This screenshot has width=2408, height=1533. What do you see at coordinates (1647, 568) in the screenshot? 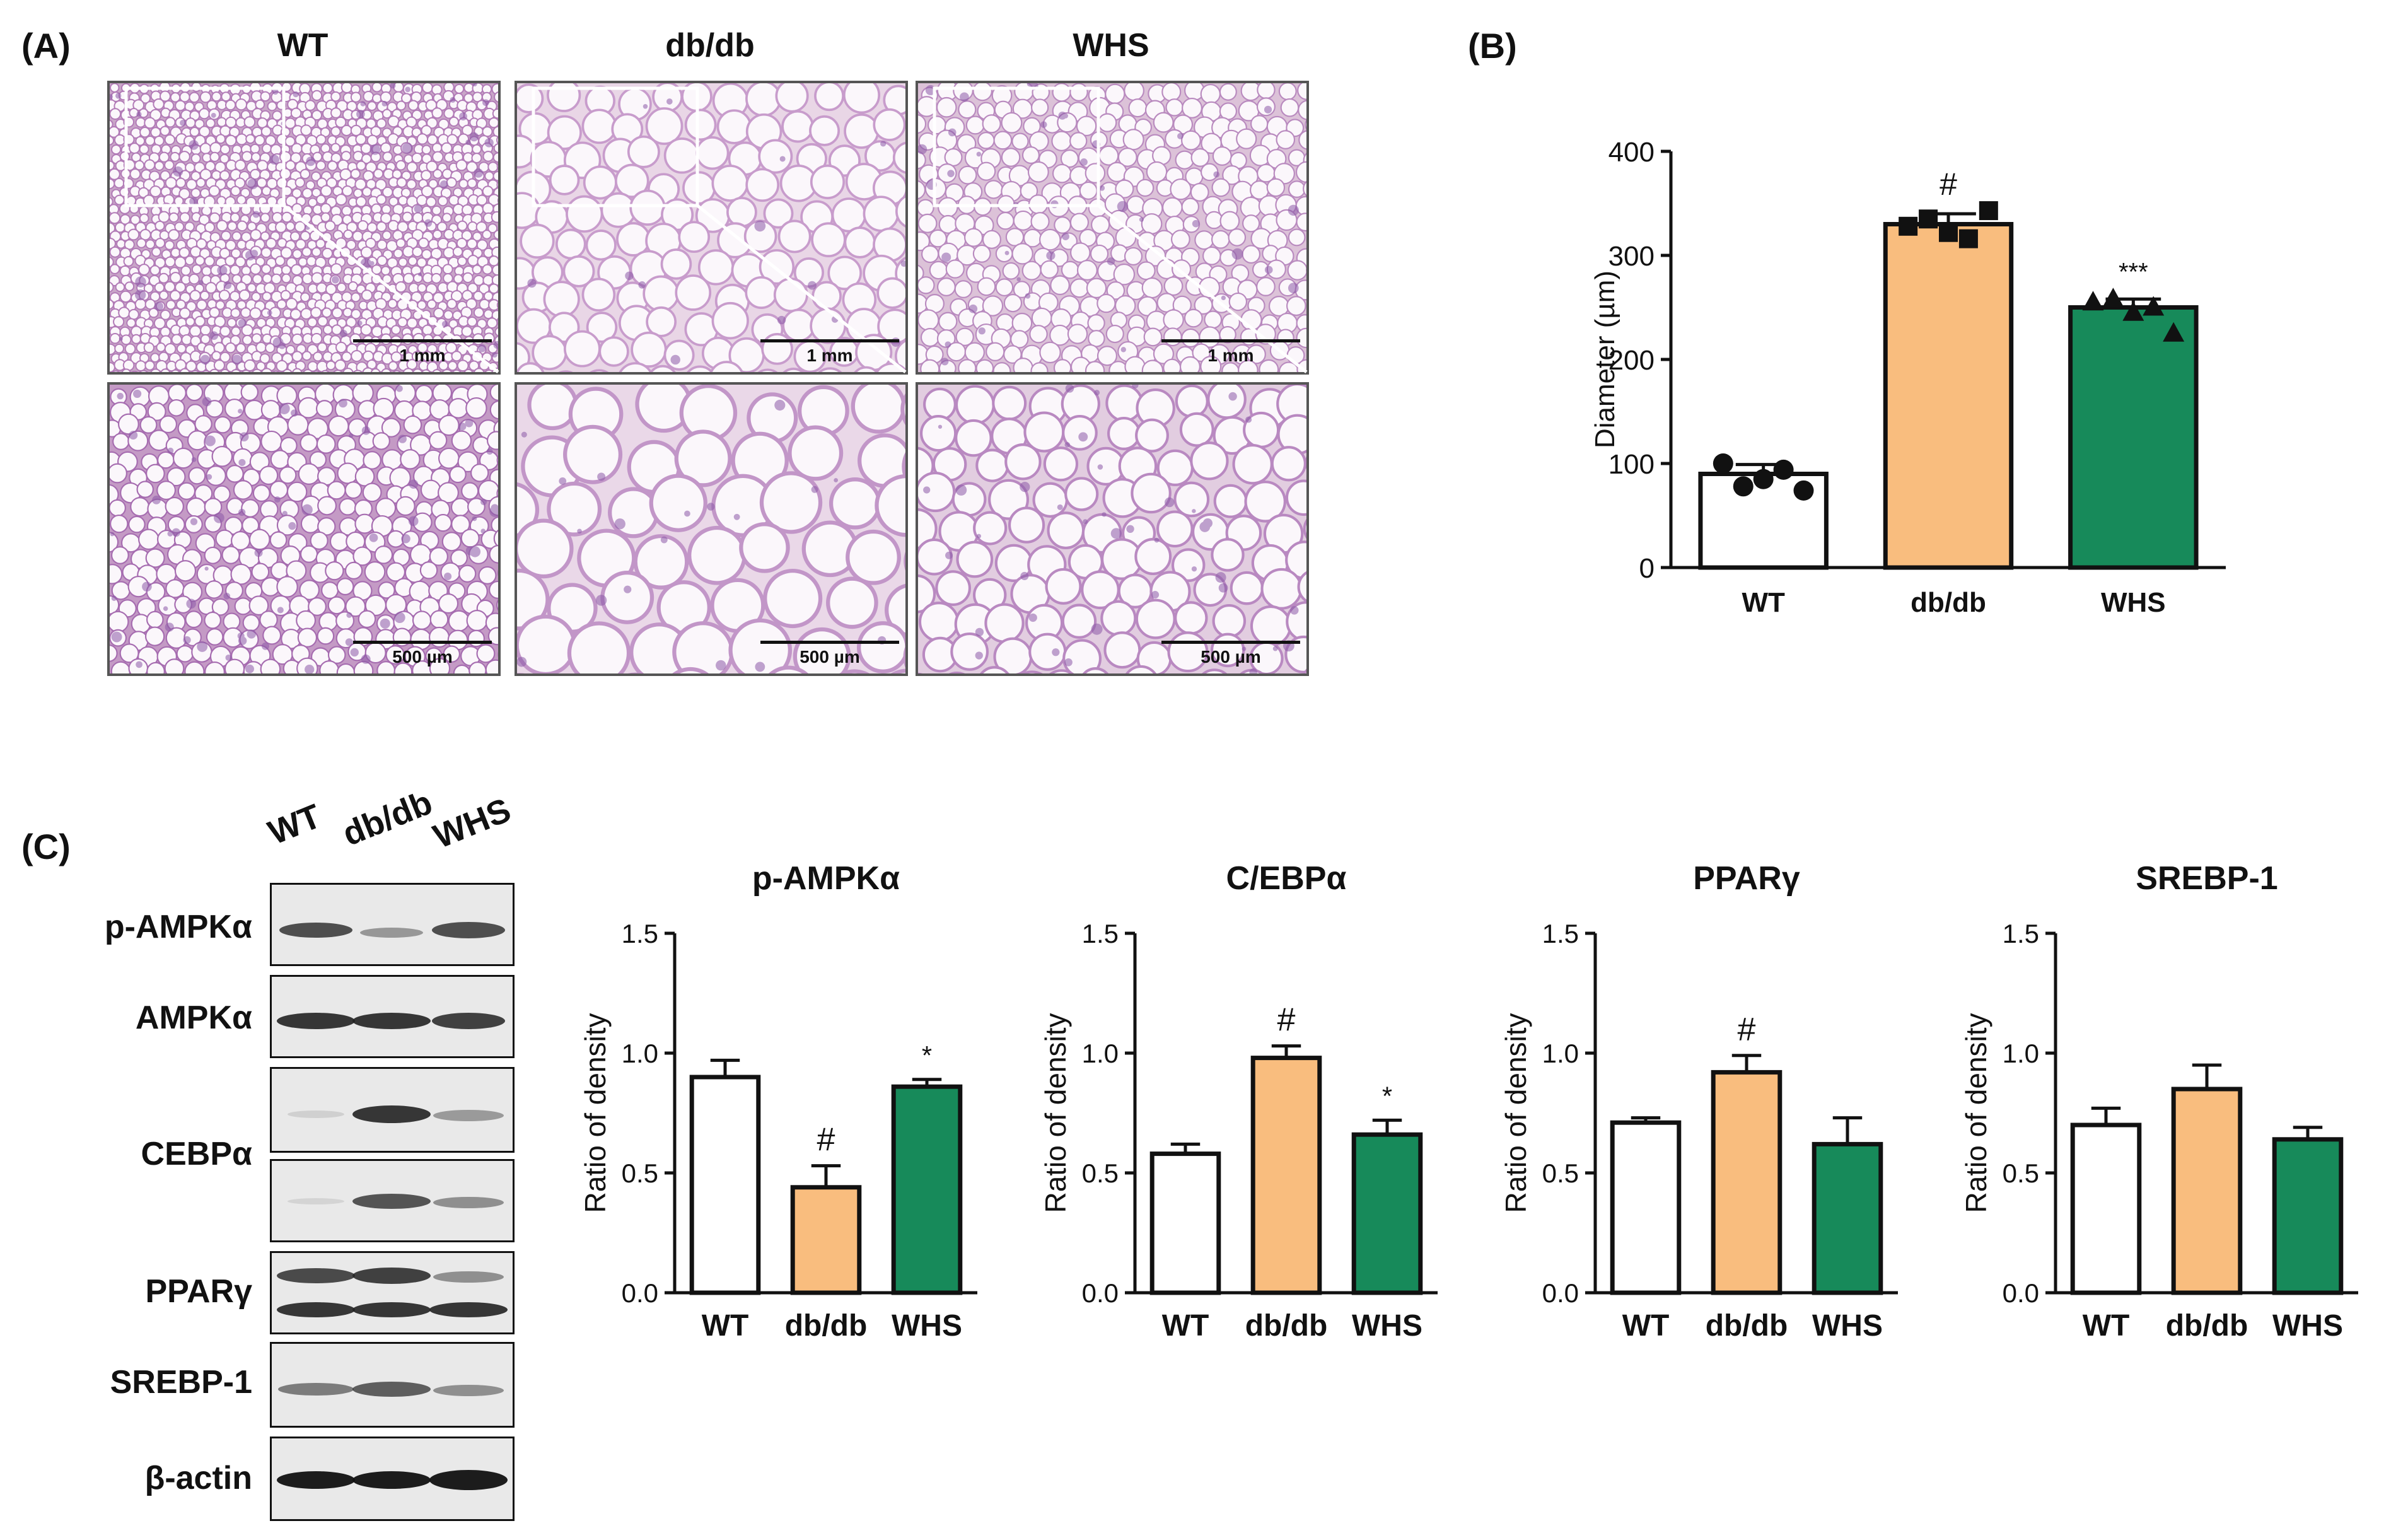
I see `y-tick-label: 0` at bounding box center [1647, 568].